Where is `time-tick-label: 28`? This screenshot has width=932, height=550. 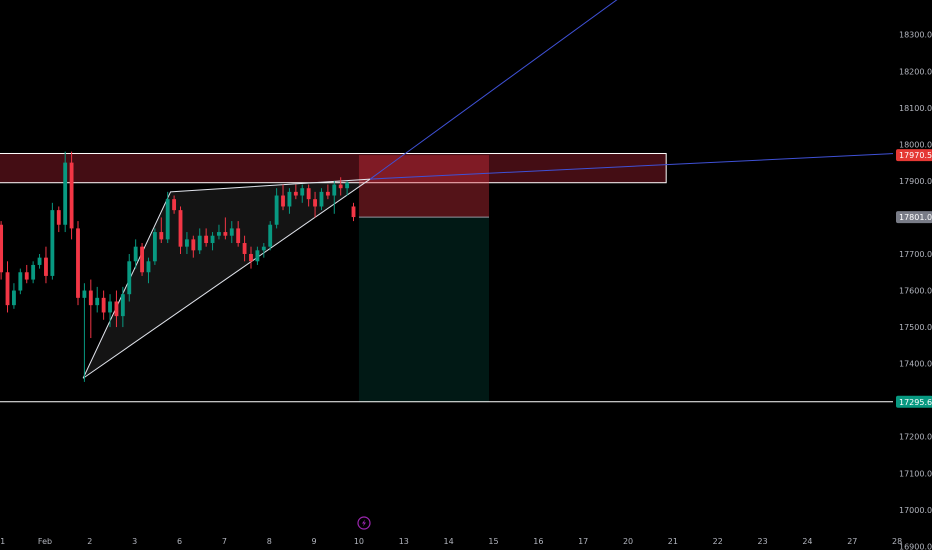 time-tick-label: 28 is located at coordinates (897, 541).